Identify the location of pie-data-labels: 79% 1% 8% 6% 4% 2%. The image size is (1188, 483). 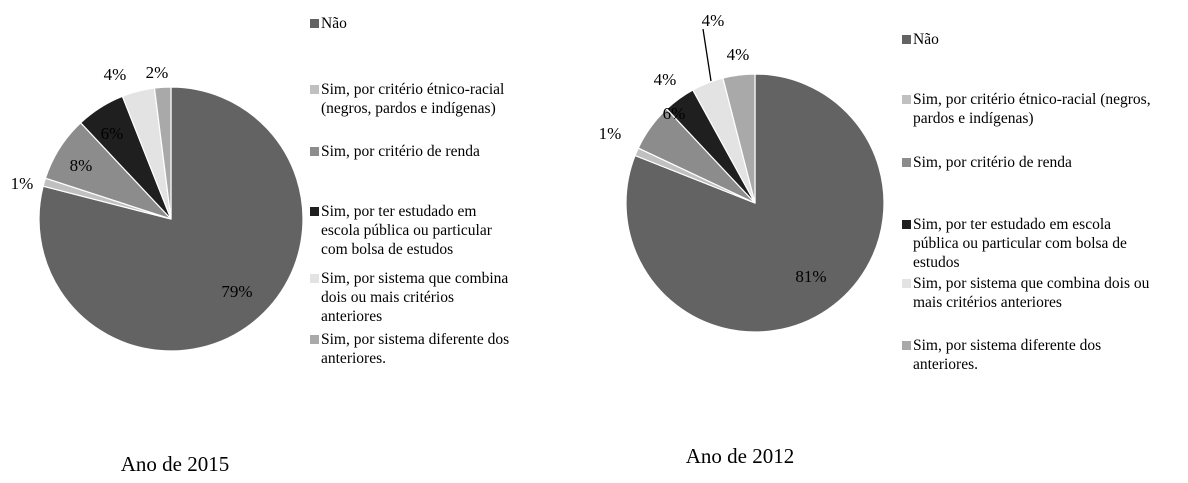
(132, 182).